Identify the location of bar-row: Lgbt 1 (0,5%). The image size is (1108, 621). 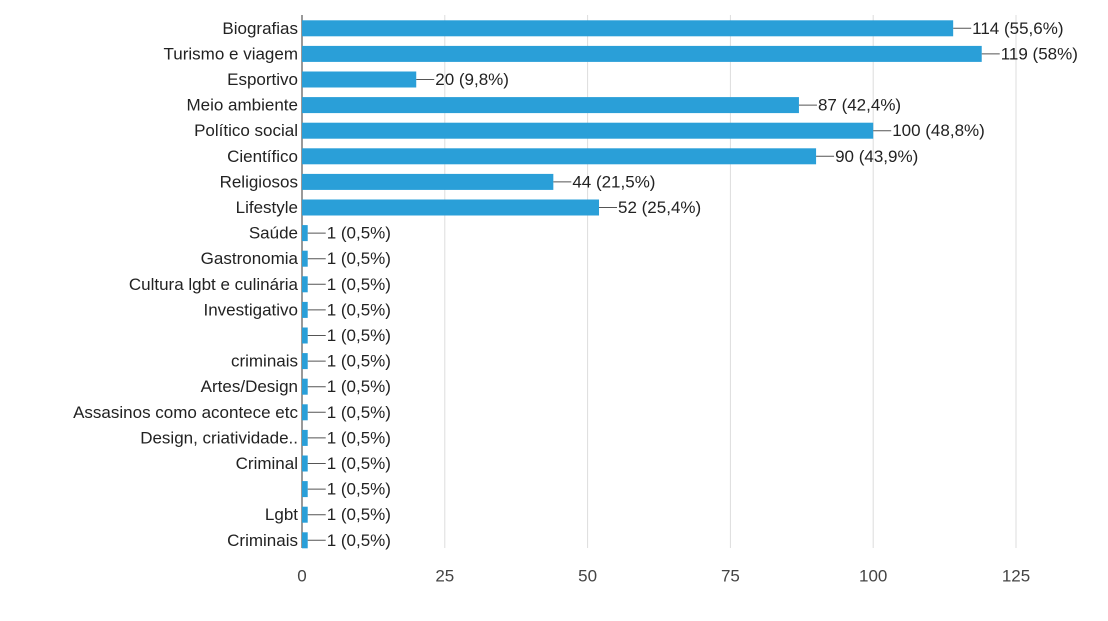
(328, 514).